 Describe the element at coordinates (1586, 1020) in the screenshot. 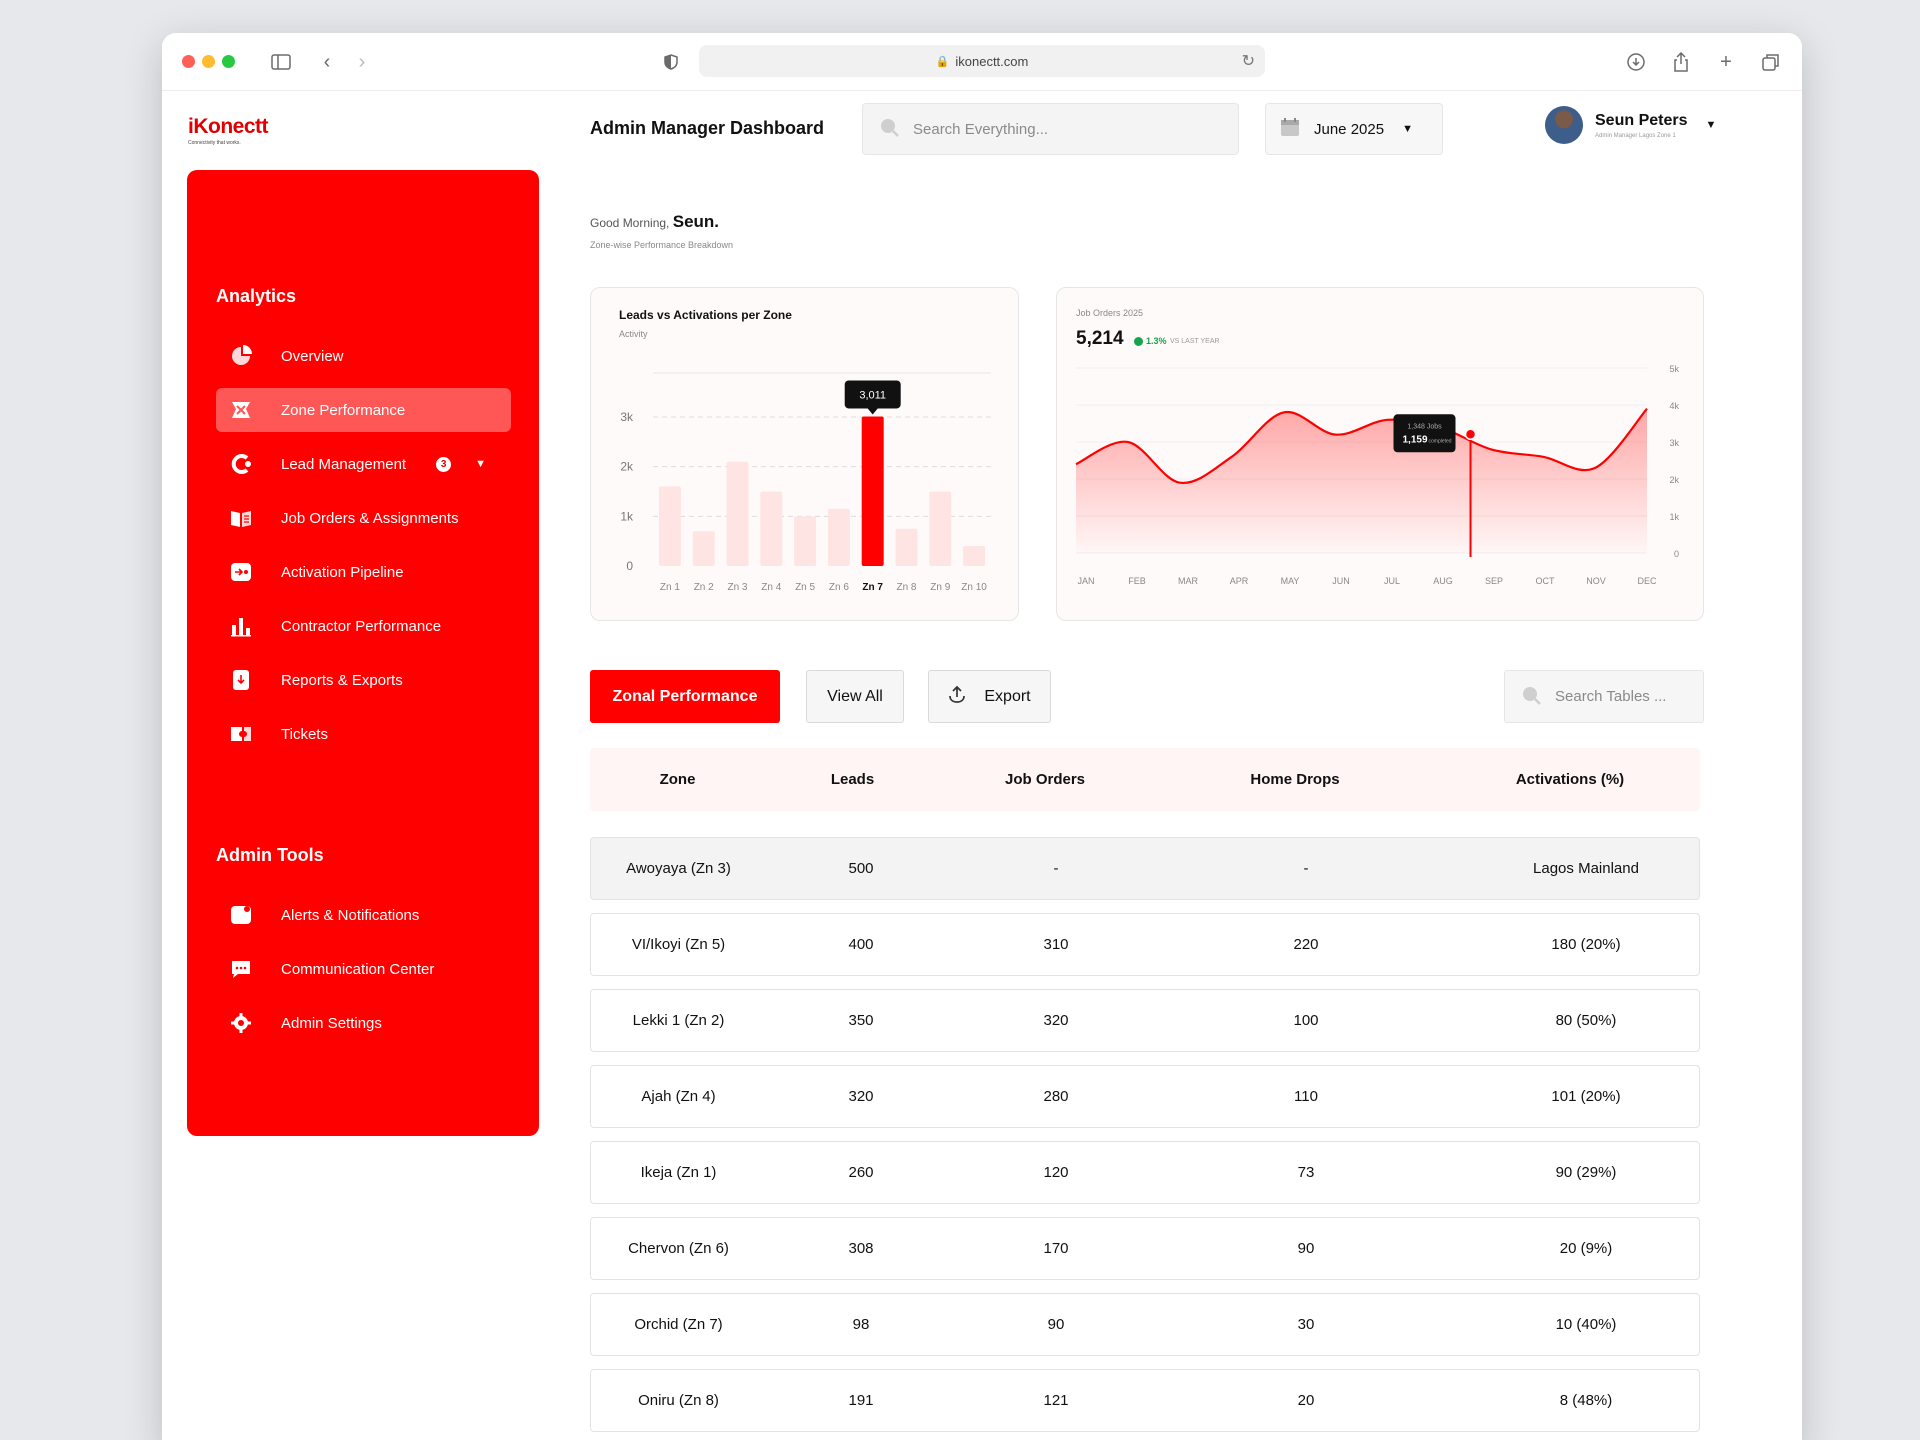

I see `table-cell: 80 (50%)` at that location.